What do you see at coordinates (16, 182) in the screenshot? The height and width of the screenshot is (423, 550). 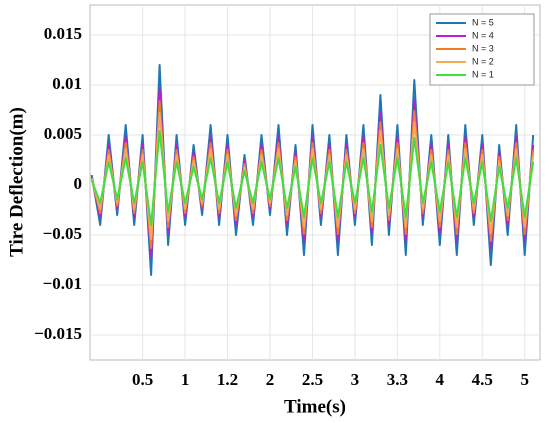 I see `y-axis-label: Tire Deflection(m)` at bounding box center [16, 182].